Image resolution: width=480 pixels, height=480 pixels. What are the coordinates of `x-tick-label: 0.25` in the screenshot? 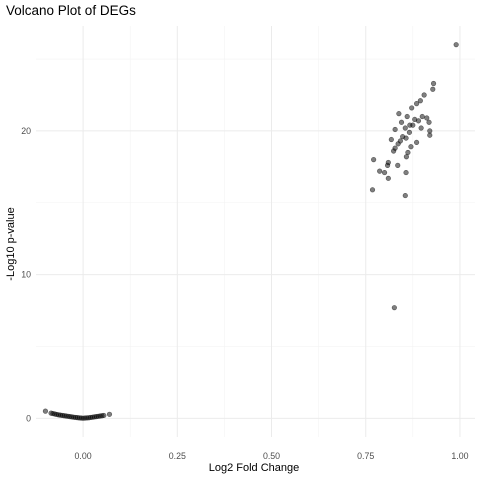 It's located at (177, 456).